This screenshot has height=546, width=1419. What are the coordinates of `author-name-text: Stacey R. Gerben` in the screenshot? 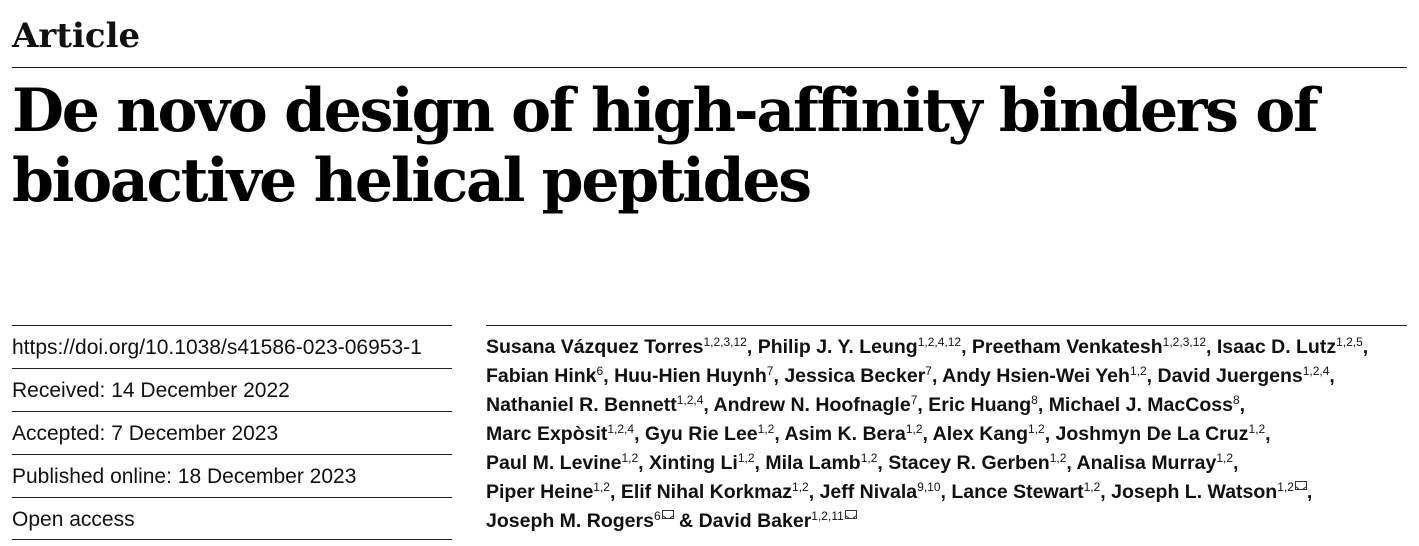 It's located at (969, 463).